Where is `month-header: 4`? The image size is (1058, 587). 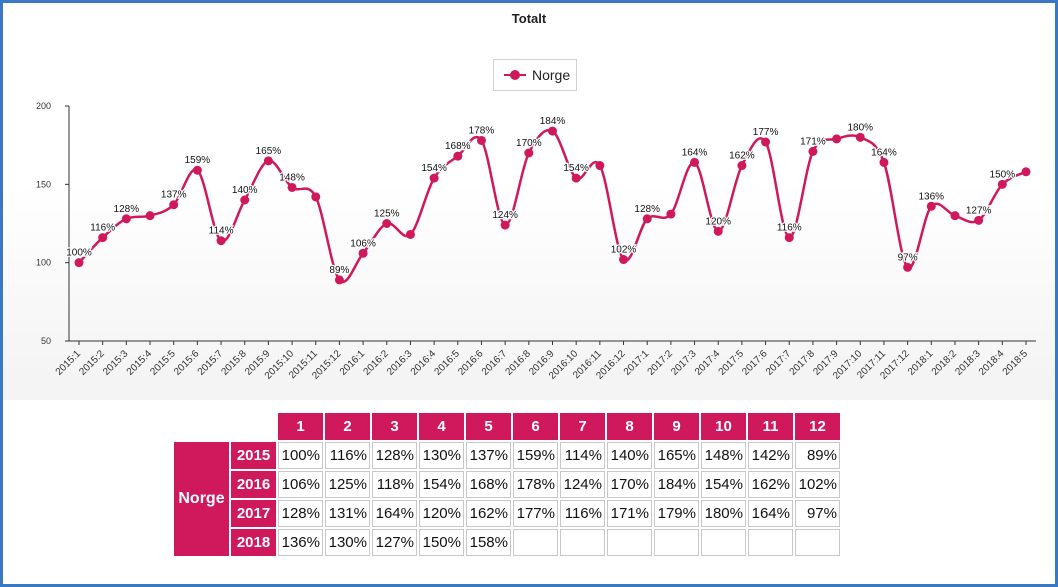
month-header: 4 is located at coordinates (441, 426).